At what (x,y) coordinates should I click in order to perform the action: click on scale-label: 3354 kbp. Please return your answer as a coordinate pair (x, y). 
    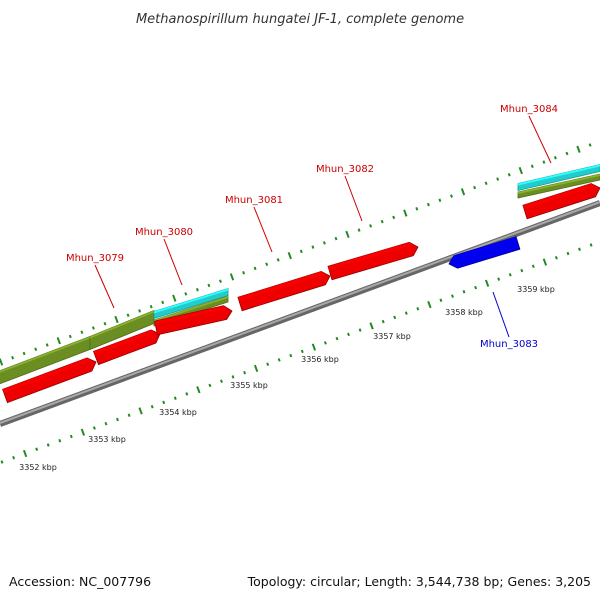
    Looking at the image, I should click on (178, 412).